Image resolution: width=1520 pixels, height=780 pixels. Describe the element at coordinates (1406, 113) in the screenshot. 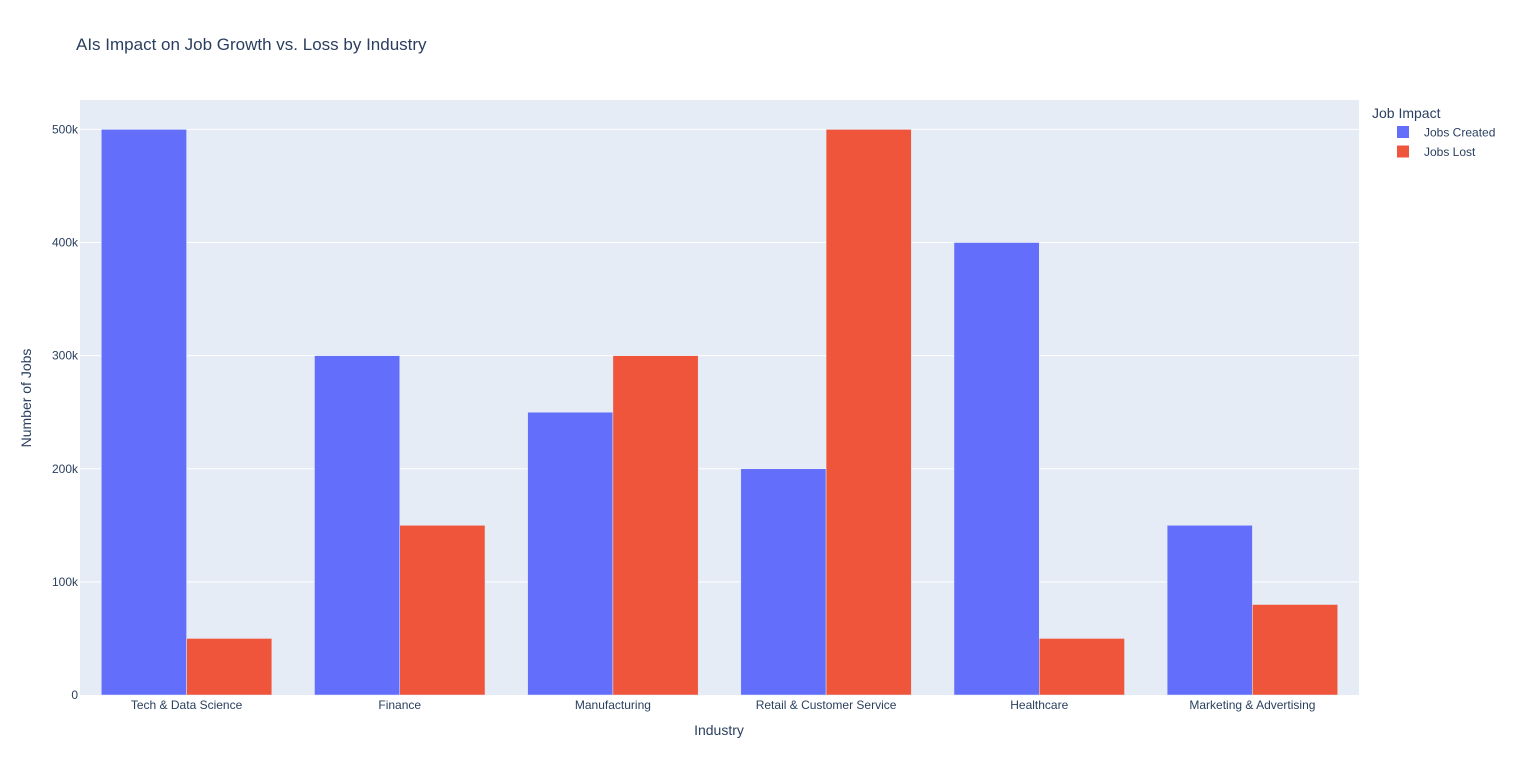

I see `legend-title: Job Impact` at that location.